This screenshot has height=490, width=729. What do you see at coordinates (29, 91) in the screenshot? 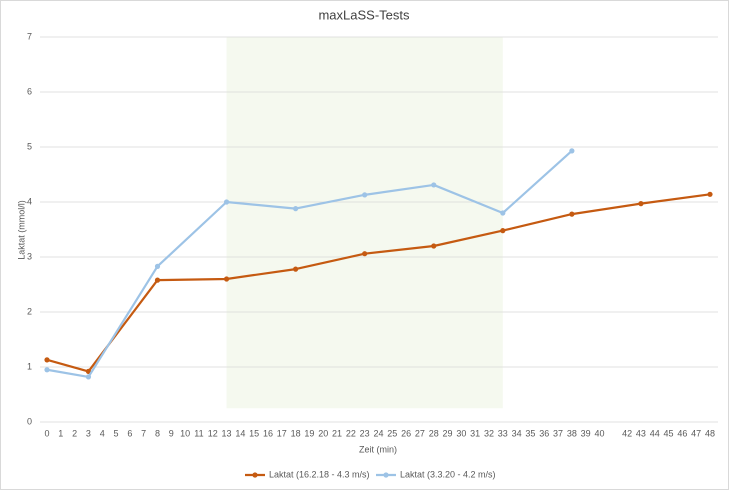
I see `y-tick-label: 6` at bounding box center [29, 91].